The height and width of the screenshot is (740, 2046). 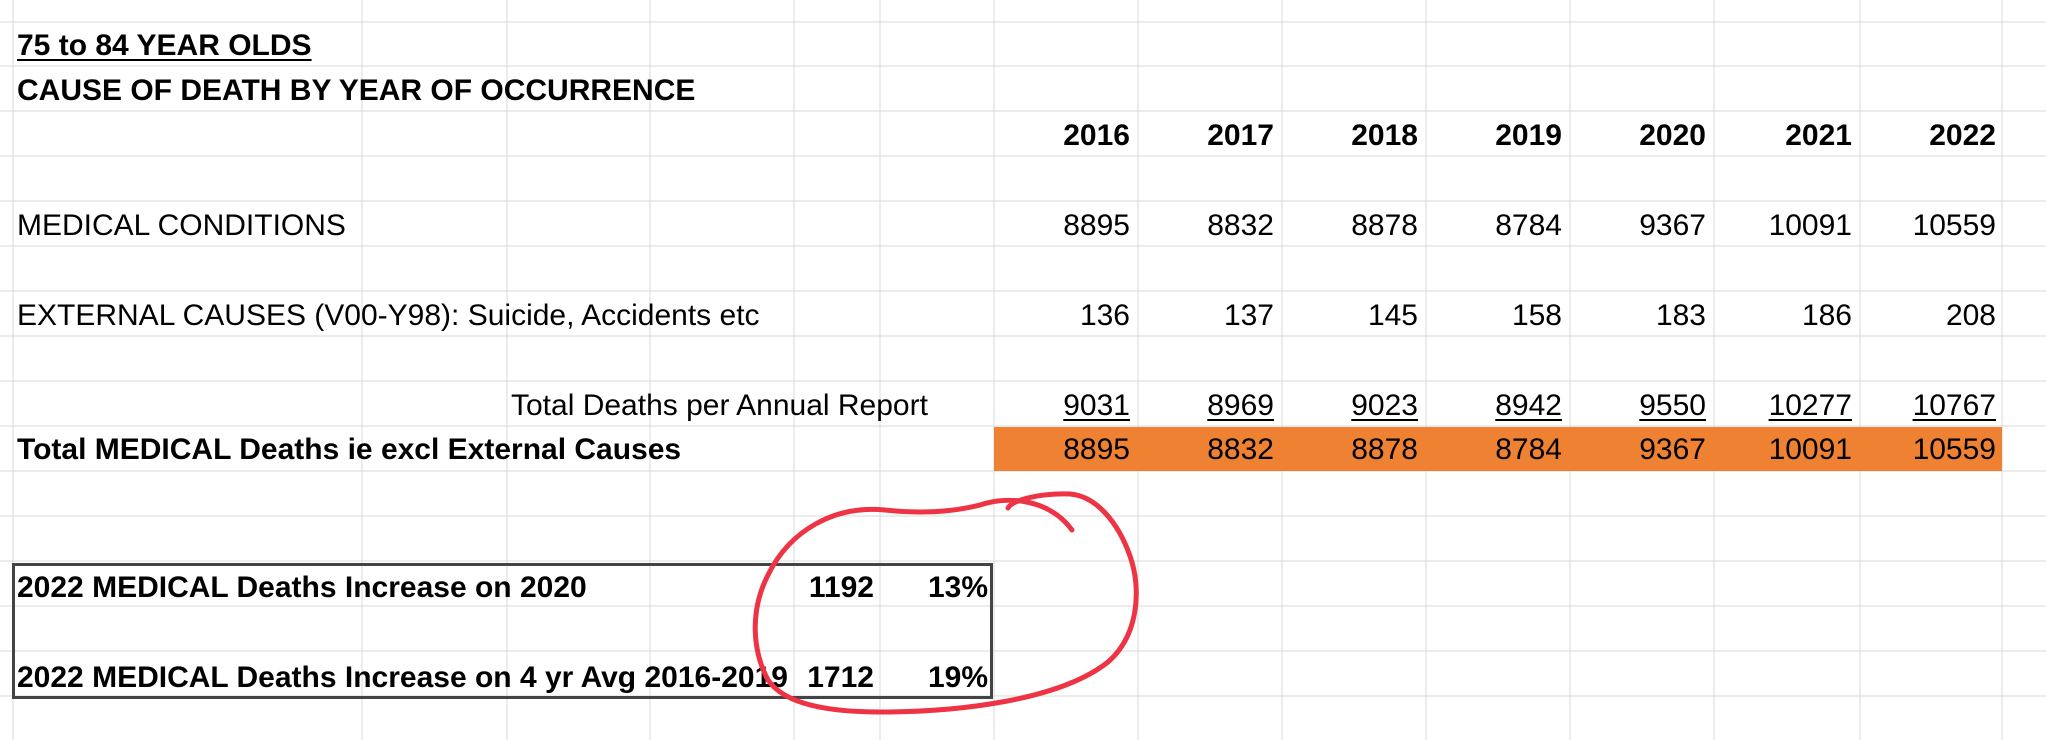 What do you see at coordinates (1528, 449) in the screenshot?
I see `total-medical-cell: 8784` at bounding box center [1528, 449].